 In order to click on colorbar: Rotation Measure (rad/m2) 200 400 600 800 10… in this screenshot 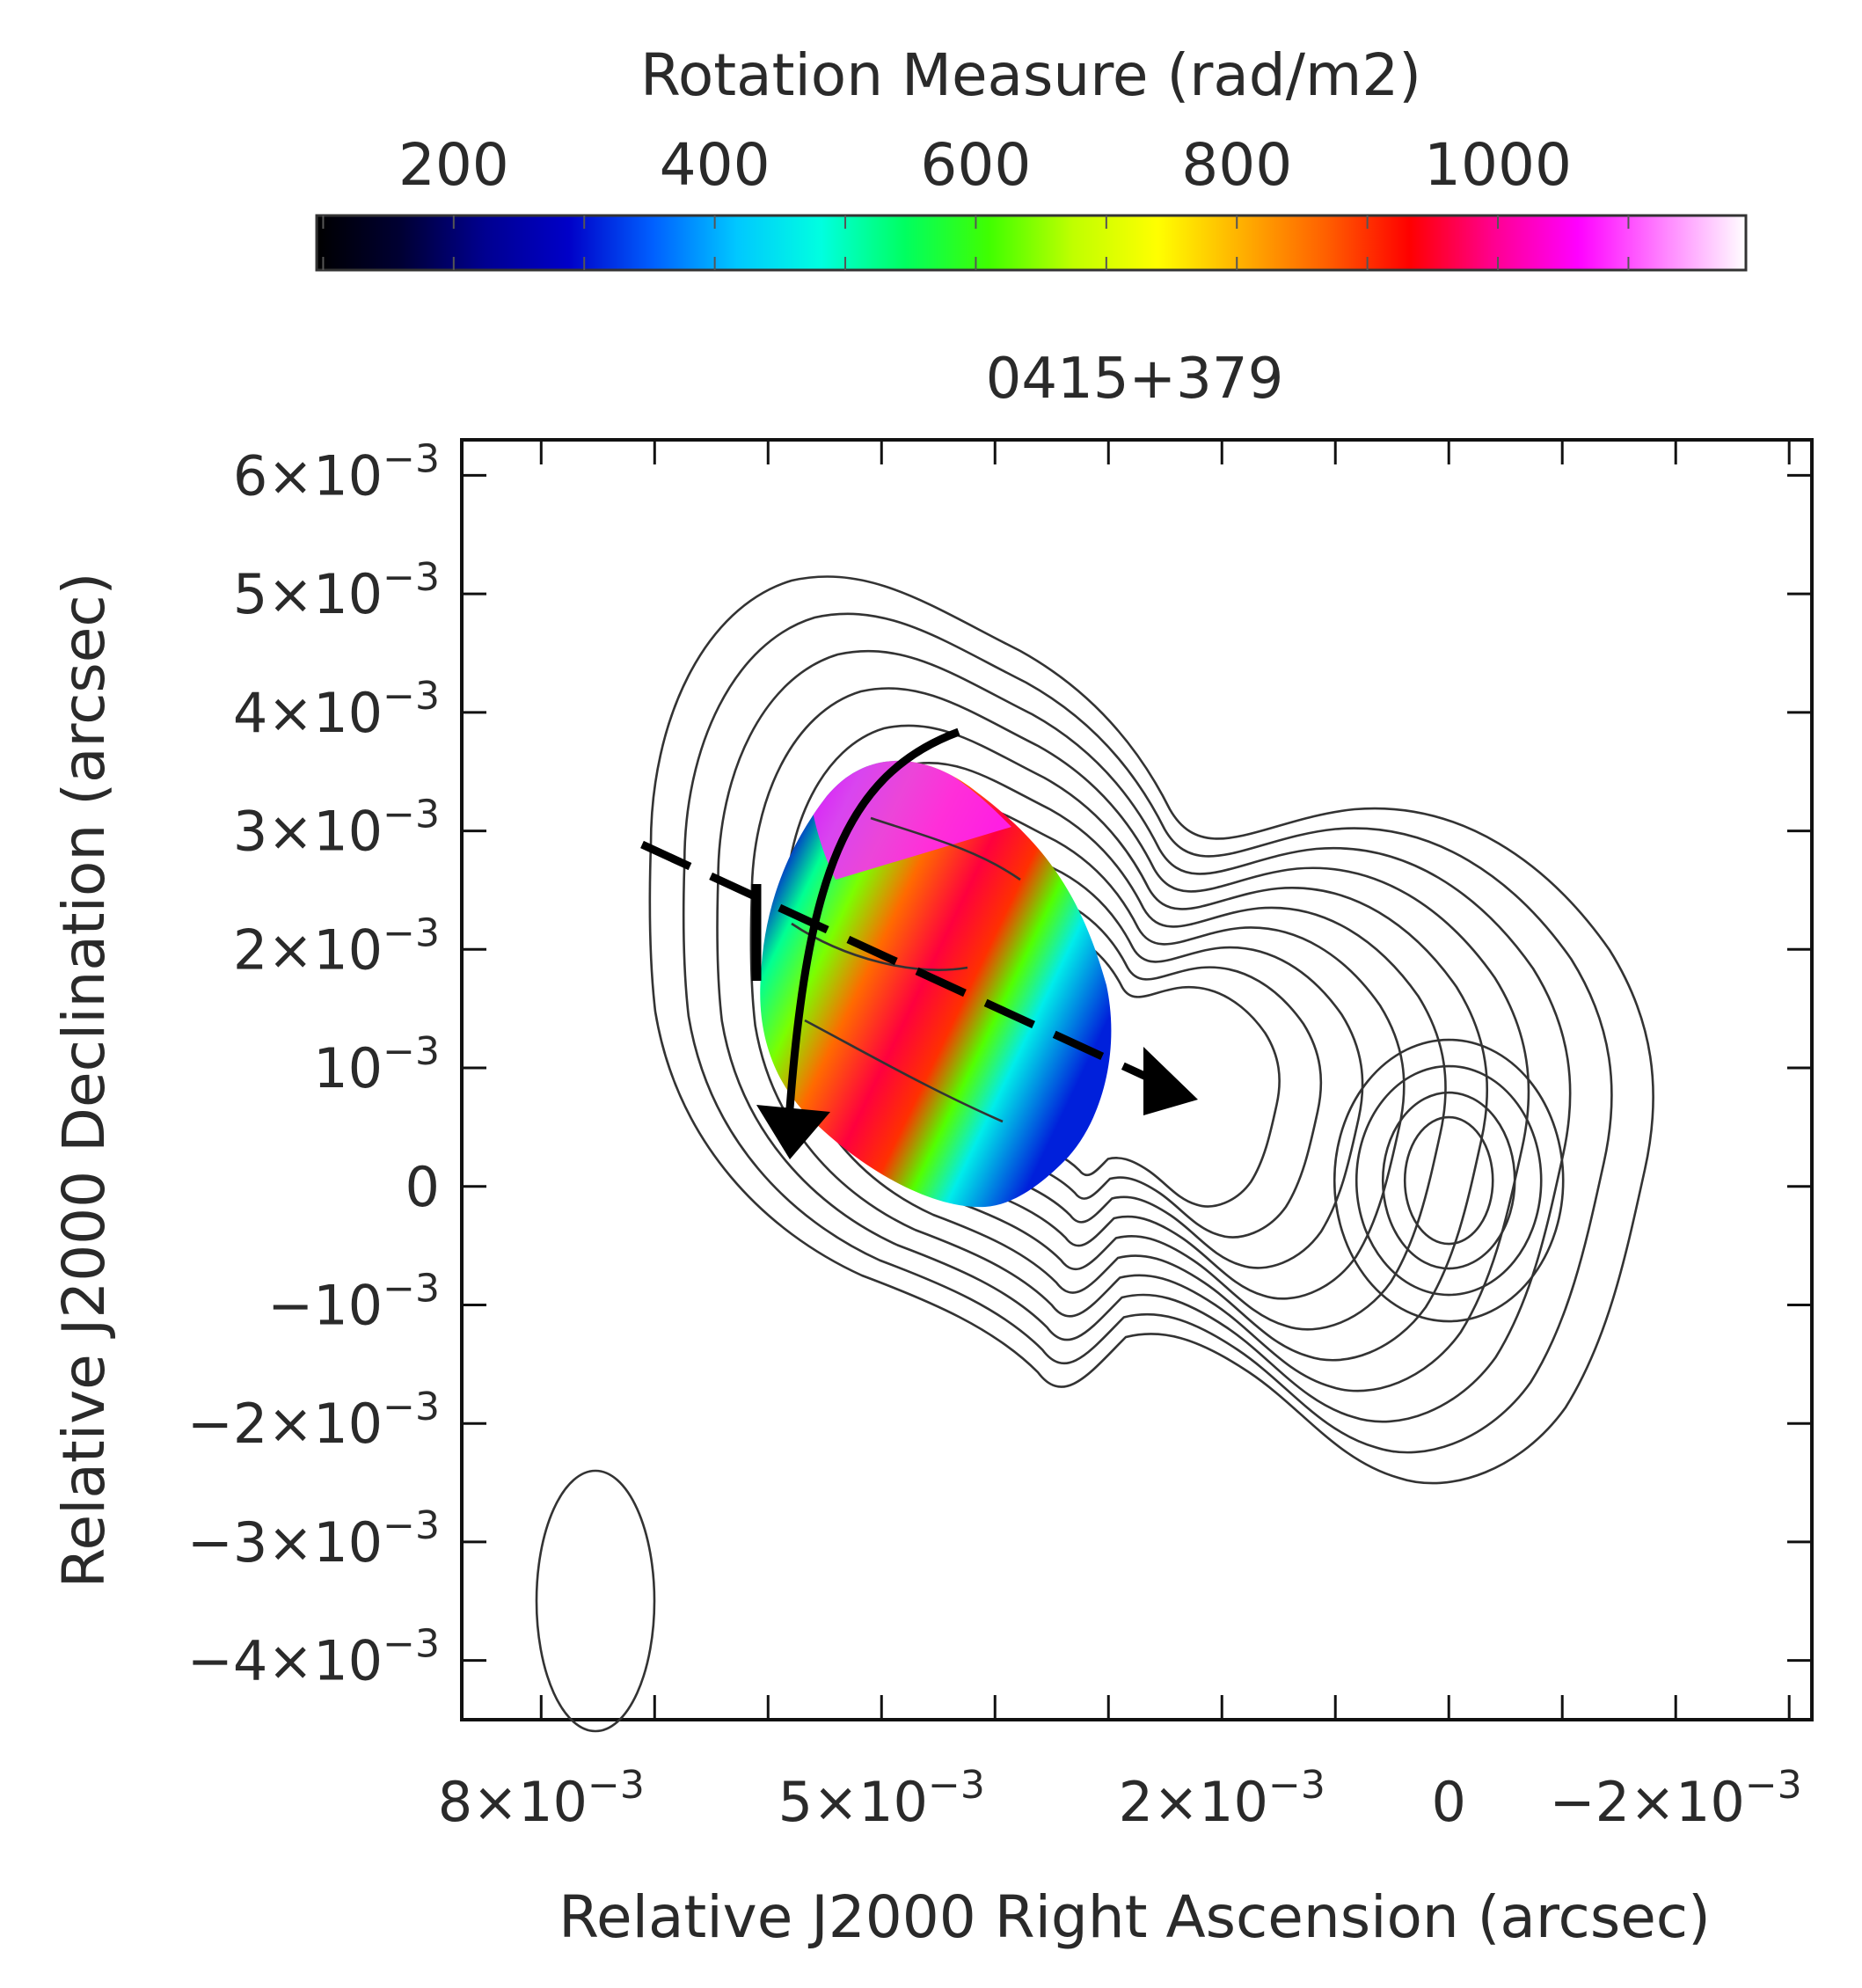, I will do `click(1032, 156)`.